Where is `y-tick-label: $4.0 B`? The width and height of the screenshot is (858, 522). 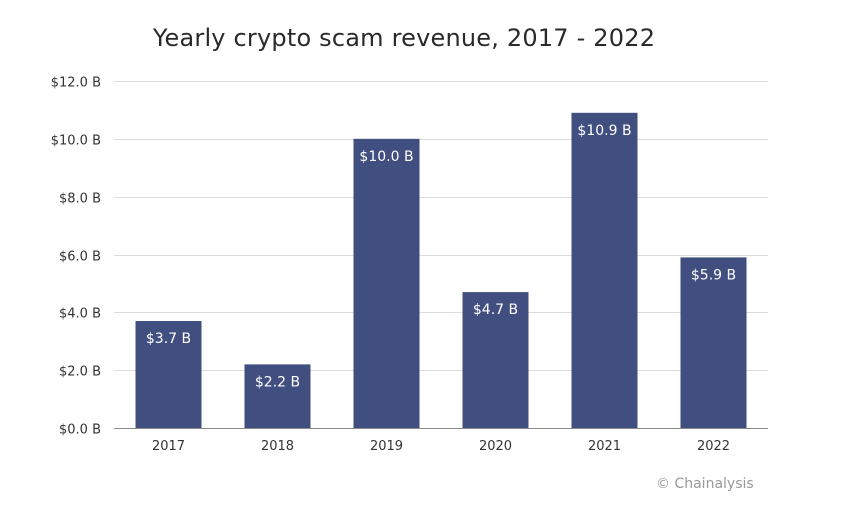 y-tick-label: $4.0 B is located at coordinates (80, 314).